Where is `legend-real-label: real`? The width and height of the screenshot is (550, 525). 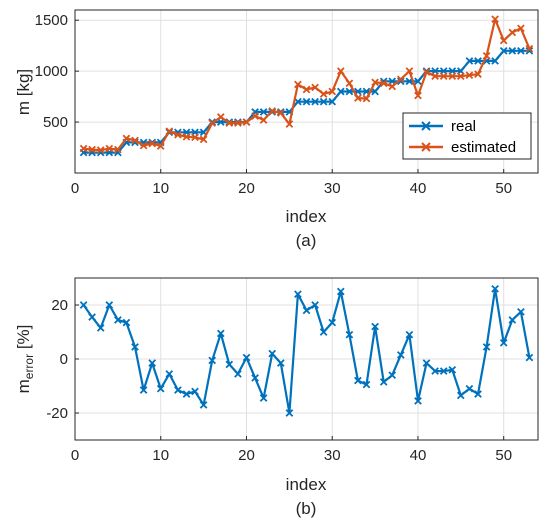
legend-real-label: real is located at coordinates (463, 126).